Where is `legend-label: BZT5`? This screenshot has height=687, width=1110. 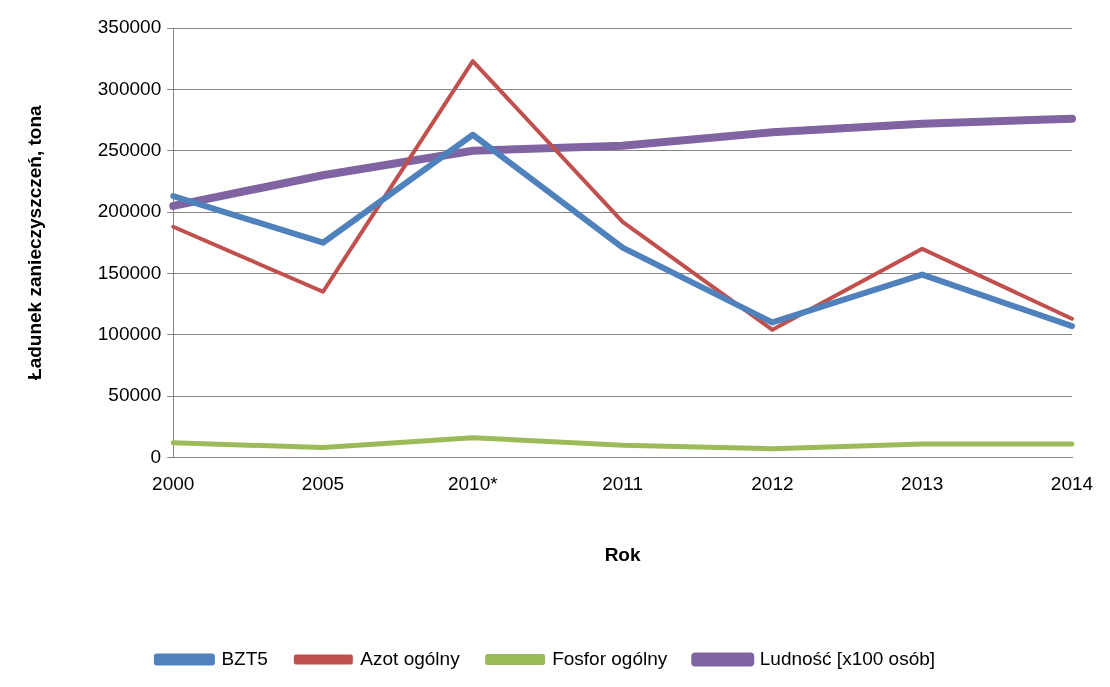
legend-label: BZT5 is located at coordinates (244, 658).